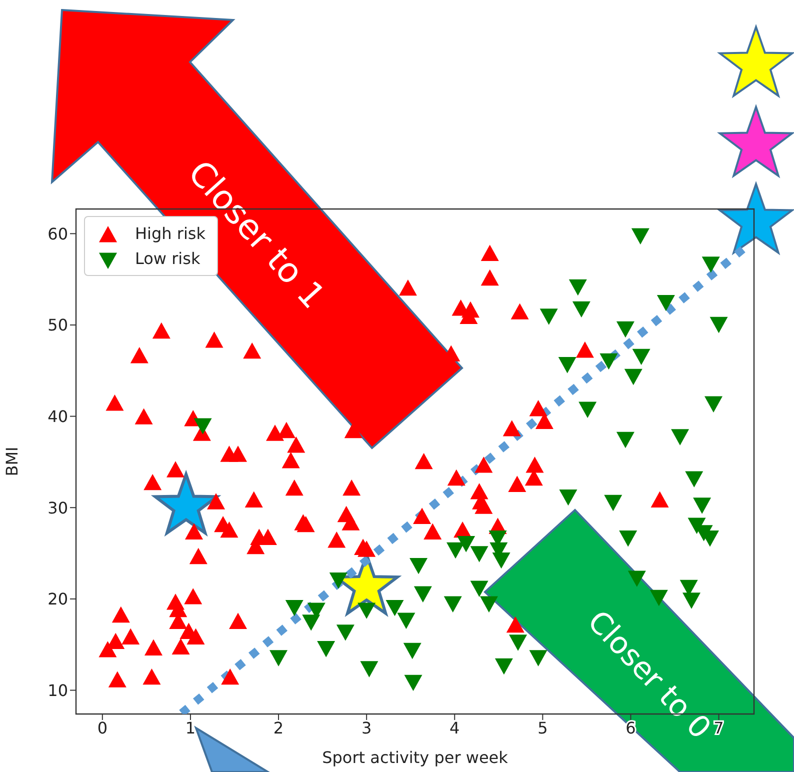  I want to click on y-tick-label: 10, so click(58, 690).